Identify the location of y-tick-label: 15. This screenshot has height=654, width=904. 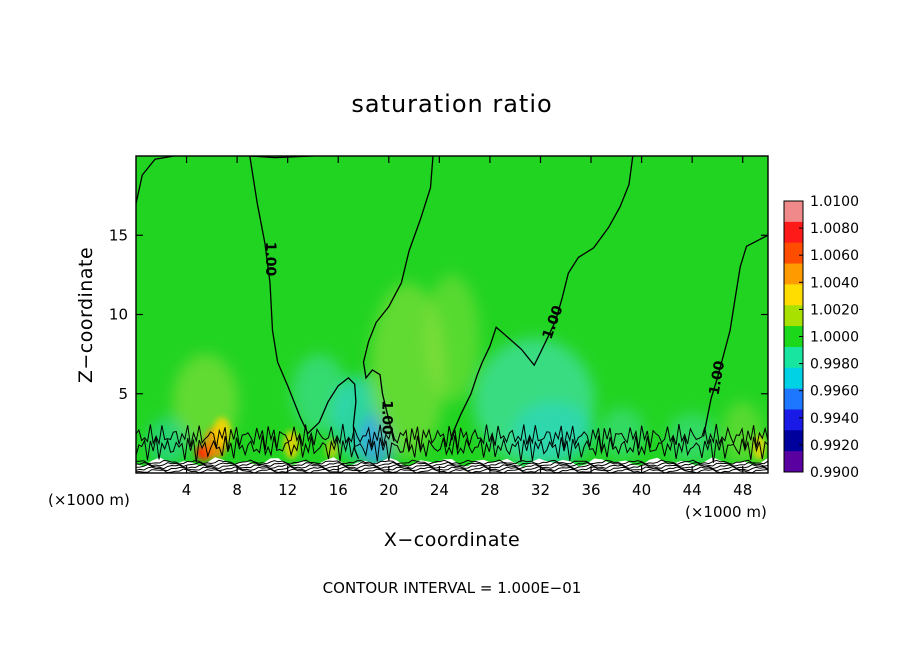
(118, 235).